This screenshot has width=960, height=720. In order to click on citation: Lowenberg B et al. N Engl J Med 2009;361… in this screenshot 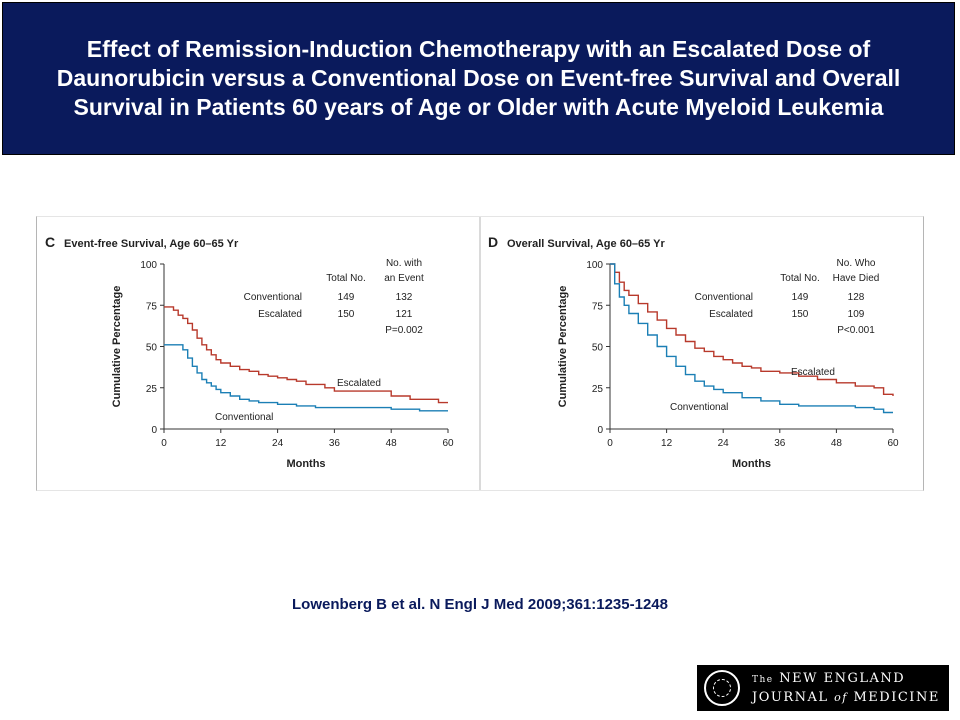, I will do `click(480, 604)`.